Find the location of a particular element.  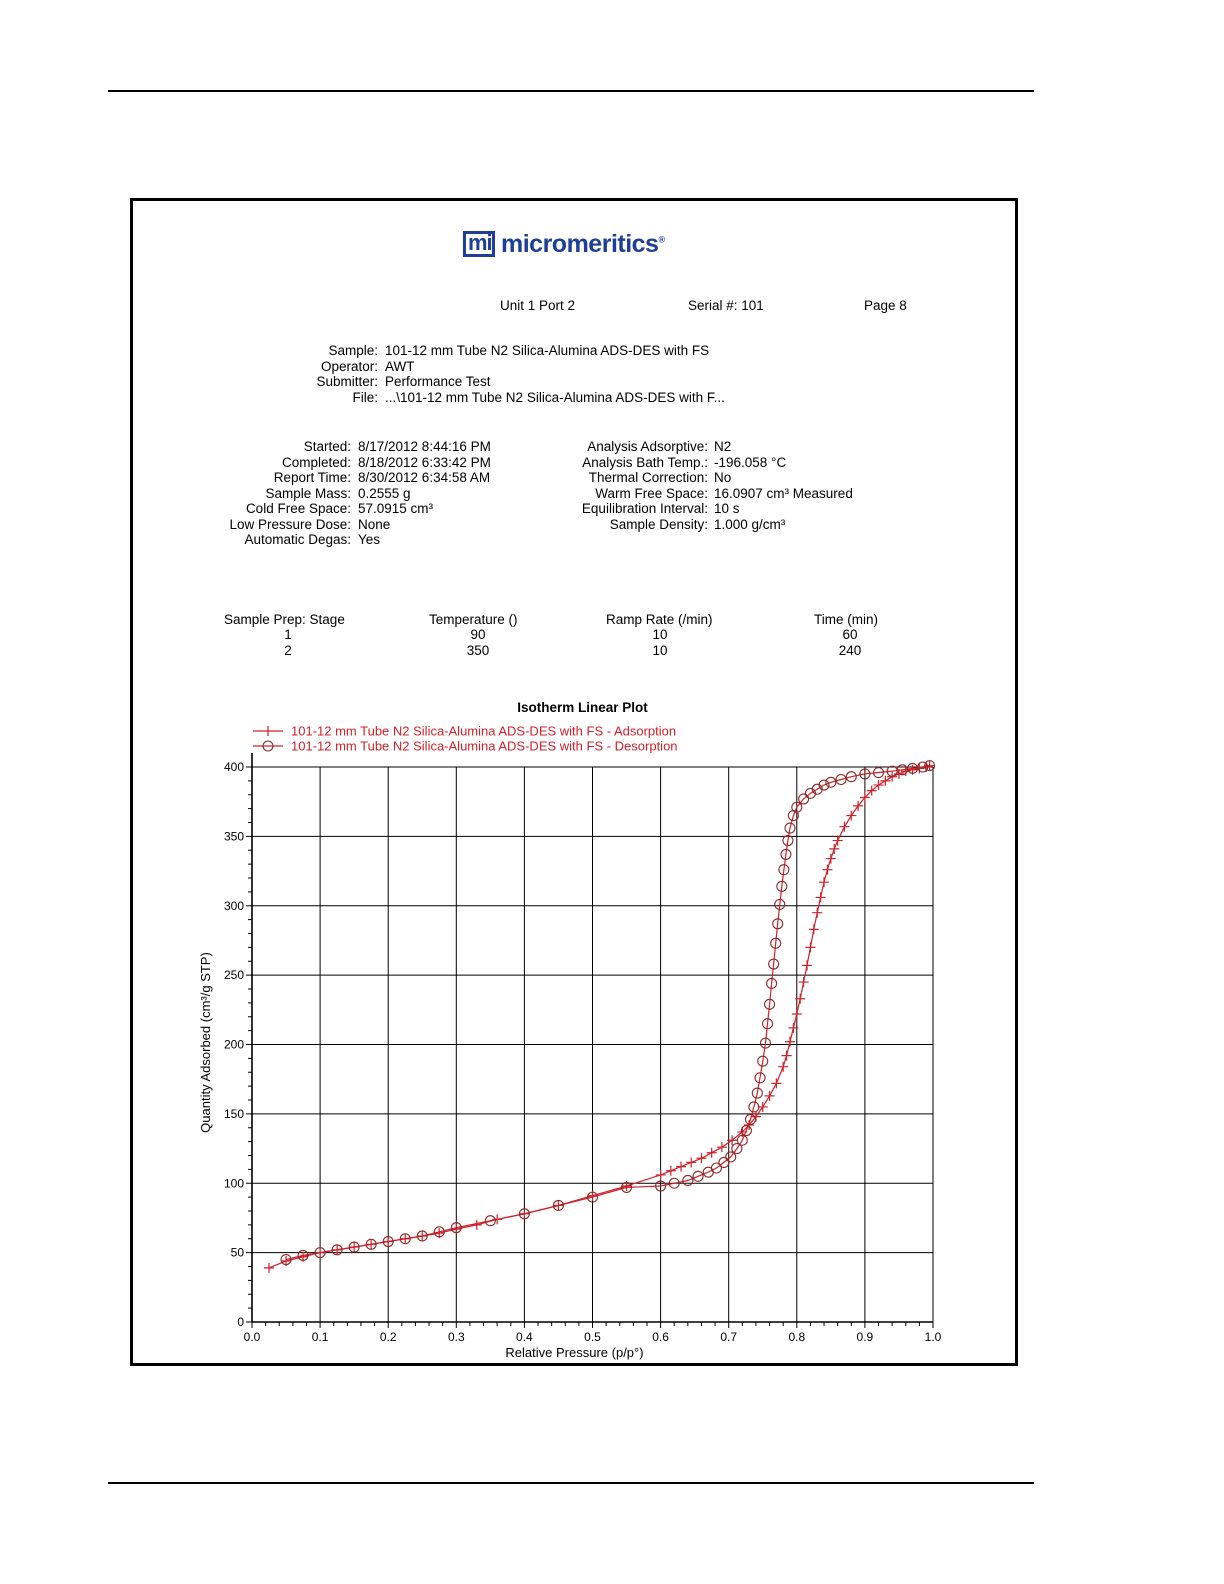

x-tick-label: 0.5 is located at coordinates (592, 1337).